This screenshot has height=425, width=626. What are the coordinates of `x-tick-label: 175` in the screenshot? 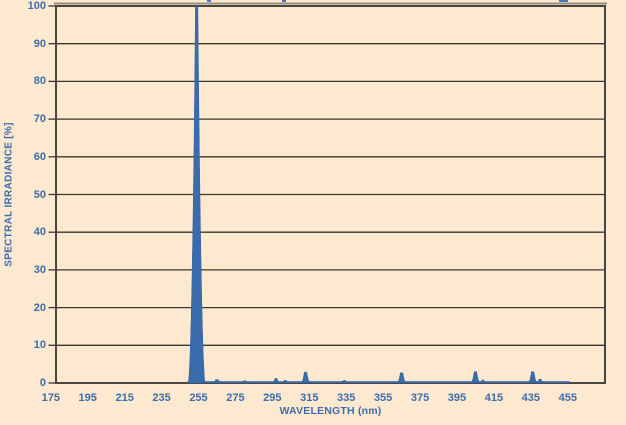 It's located at (50, 398).